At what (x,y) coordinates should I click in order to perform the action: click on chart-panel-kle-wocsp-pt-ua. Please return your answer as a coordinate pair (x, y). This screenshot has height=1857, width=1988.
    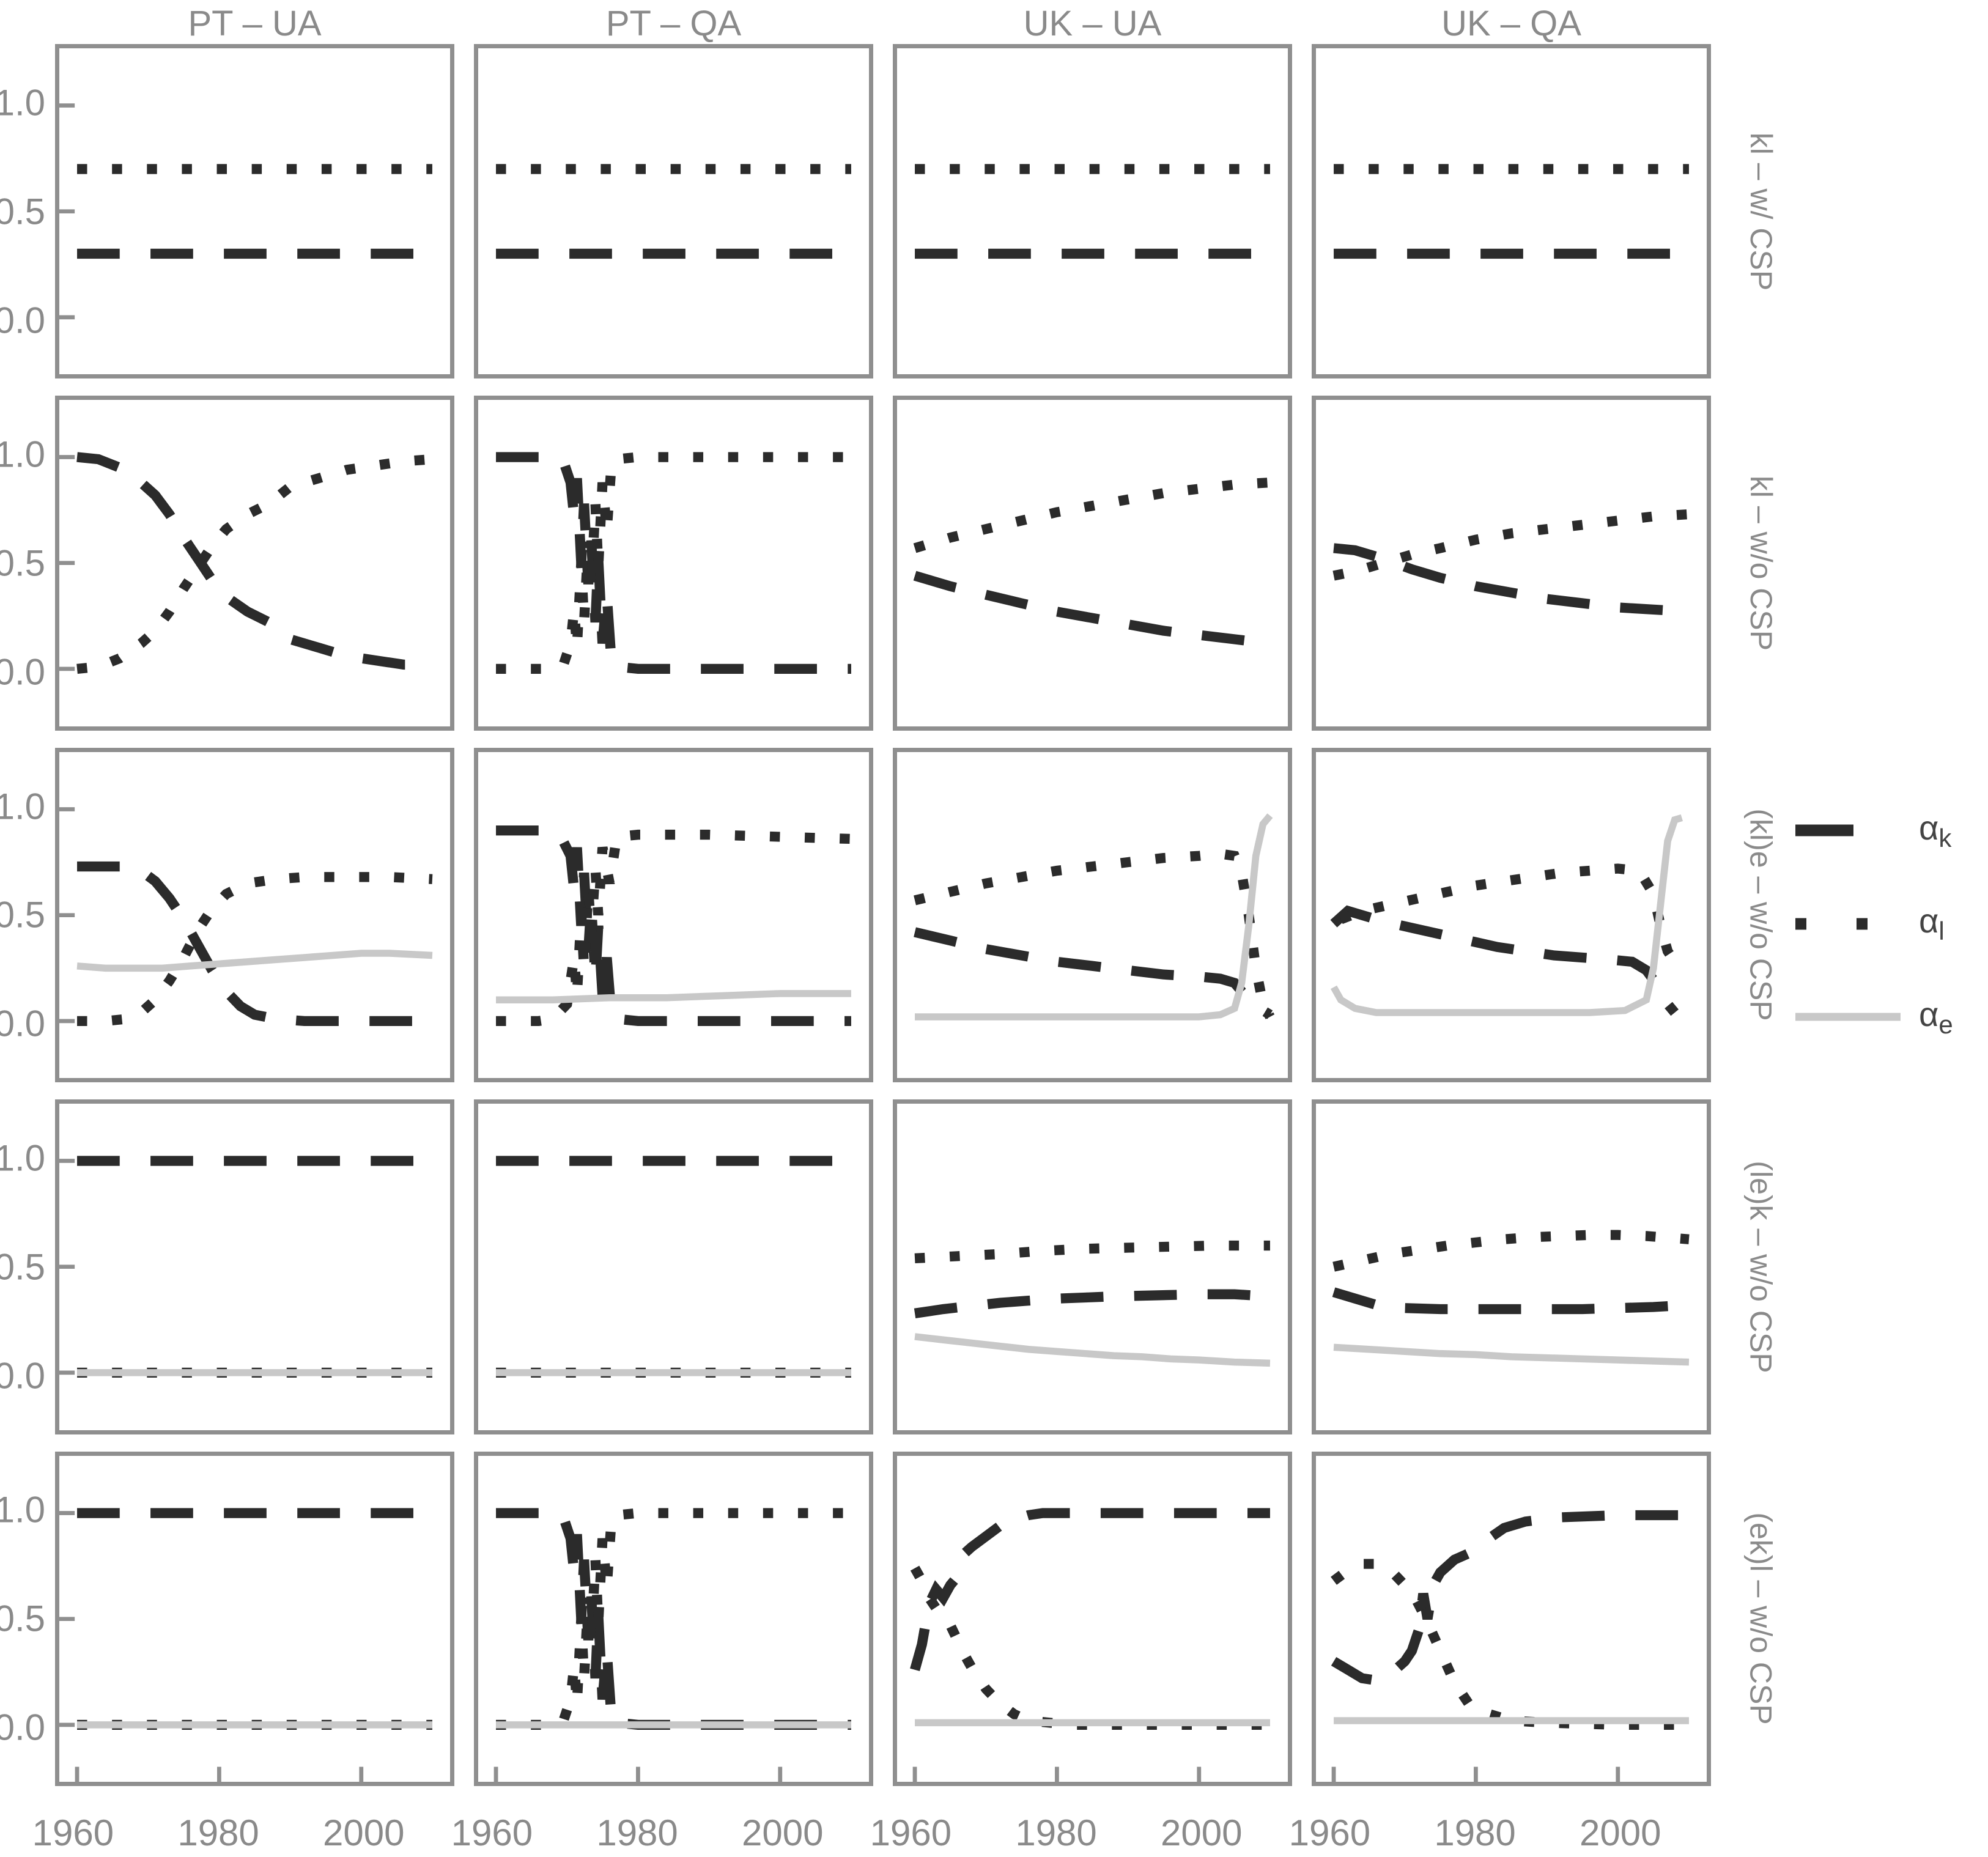
    Looking at the image, I should click on (254, 915).